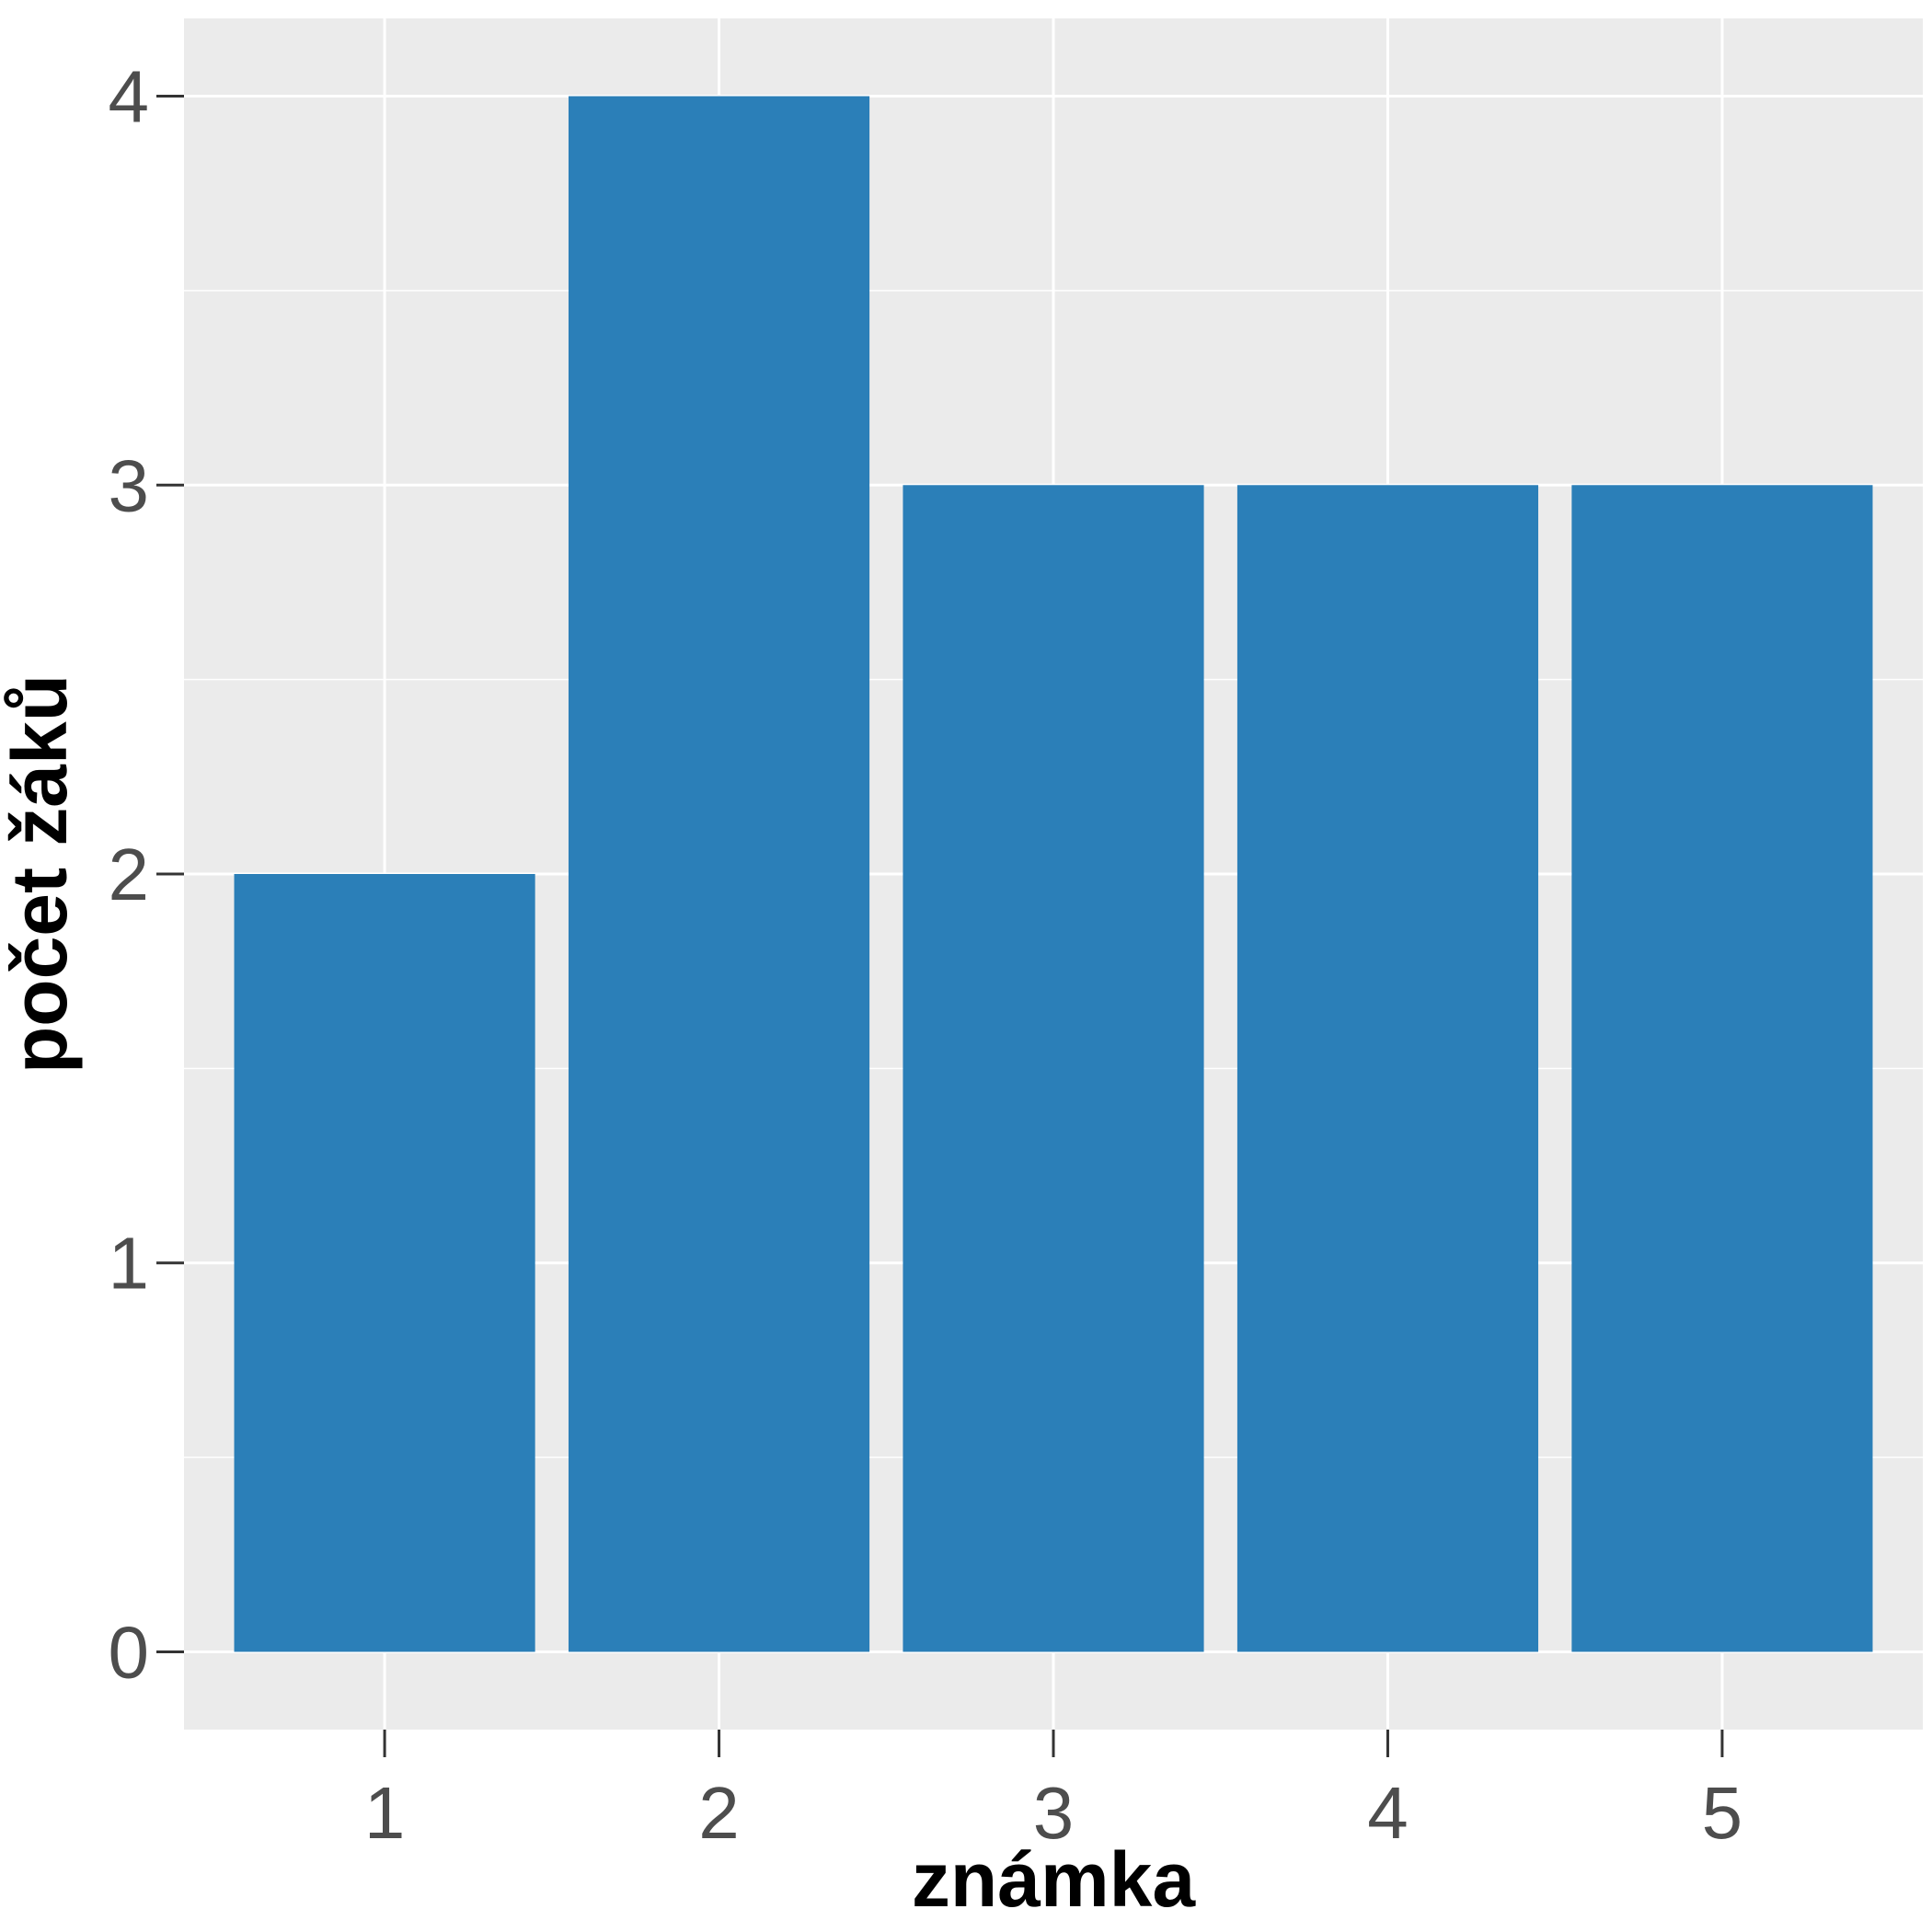  I want to click on x-axis: 1 2 3 4 5, so click(1053, 1792).